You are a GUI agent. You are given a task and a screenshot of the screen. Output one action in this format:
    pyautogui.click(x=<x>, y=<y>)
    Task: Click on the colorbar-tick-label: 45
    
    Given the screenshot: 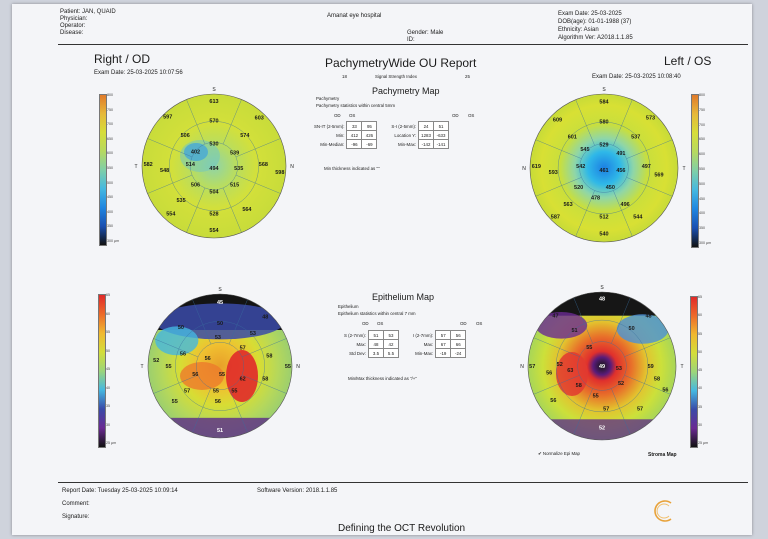 What is the action you would take?
    pyautogui.click(x=108, y=369)
    